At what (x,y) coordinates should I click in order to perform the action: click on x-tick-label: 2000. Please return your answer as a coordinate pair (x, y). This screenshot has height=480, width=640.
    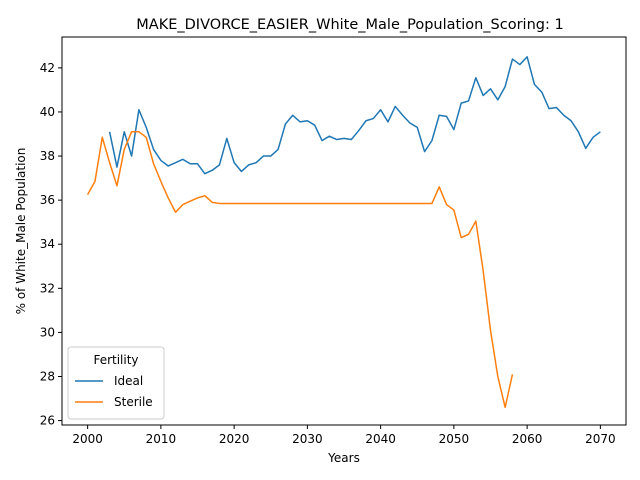
    Looking at the image, I should click on (87, 439).